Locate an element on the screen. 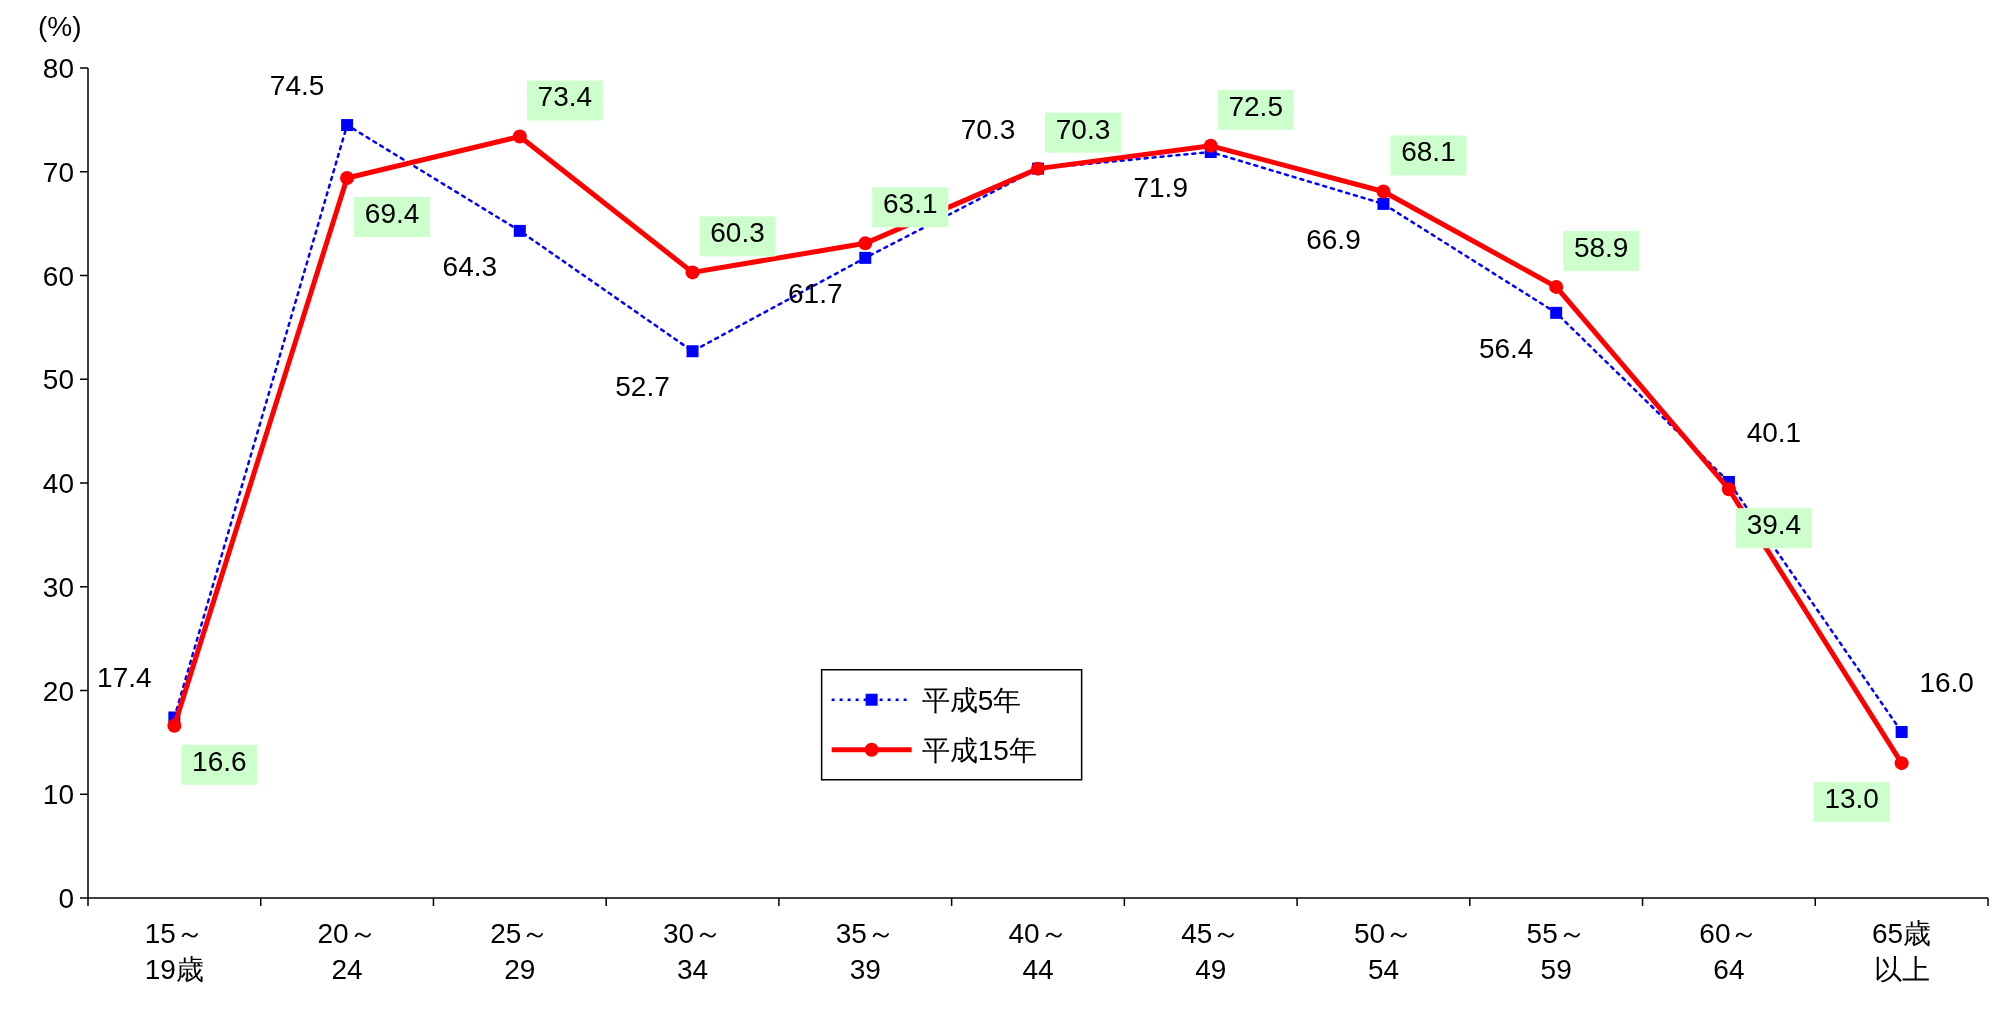  x-tick-label: 20～24 is located at coordinates (347, 951).